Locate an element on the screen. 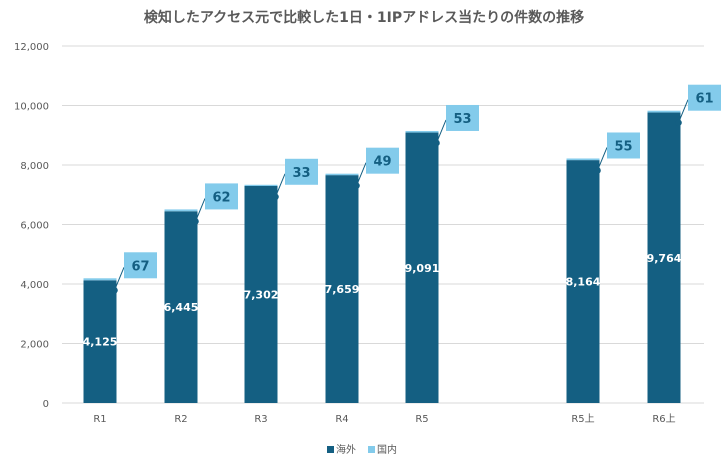  legend-label-overseas: 海外 is located at coordinates (346, 449).